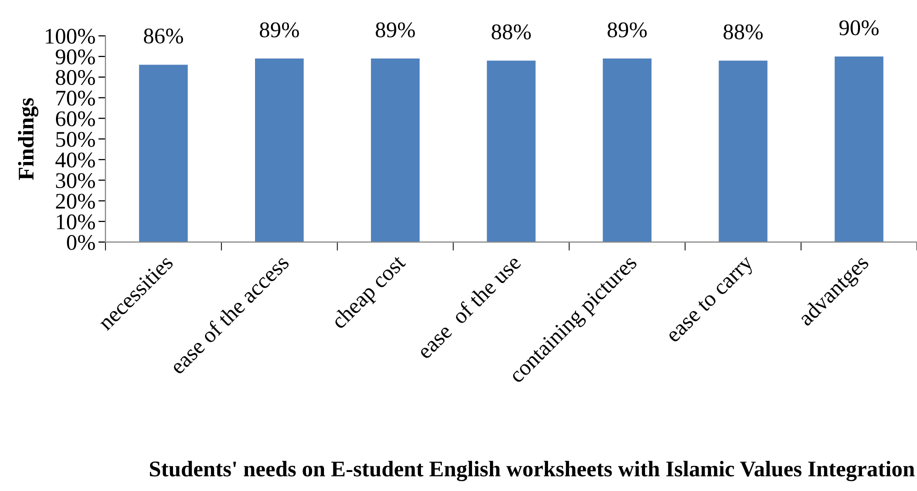 This screenshot has width=917, height=491. What do you see at coordinates (75, 160) in the screenshot?
I see `y-tick-label: 40%` at bounding box center [75, 160].